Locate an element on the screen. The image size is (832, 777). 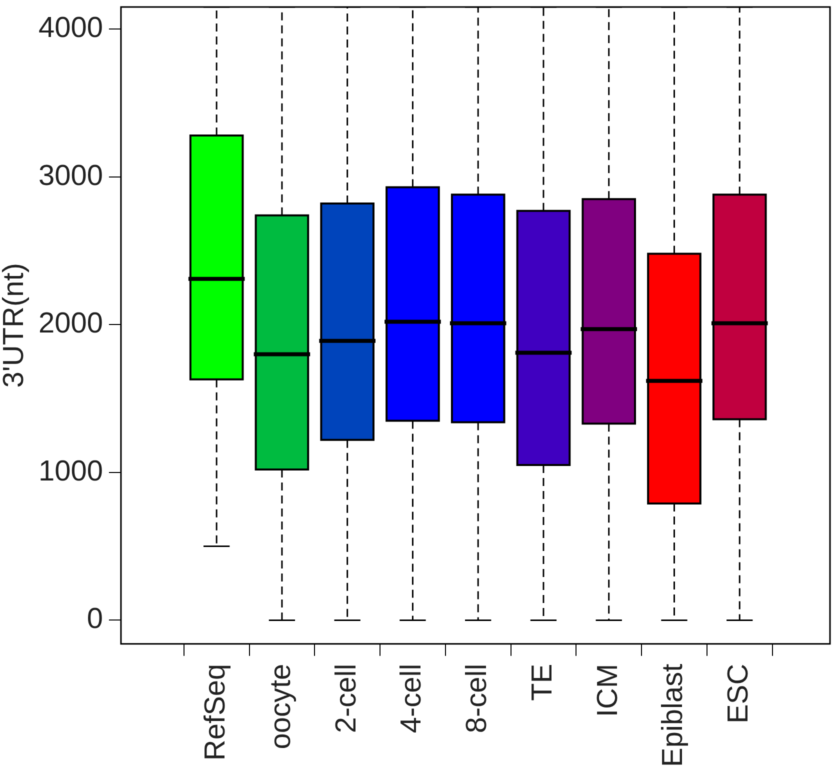
y-tick-label: 0 is located at coordinates (94, 619).